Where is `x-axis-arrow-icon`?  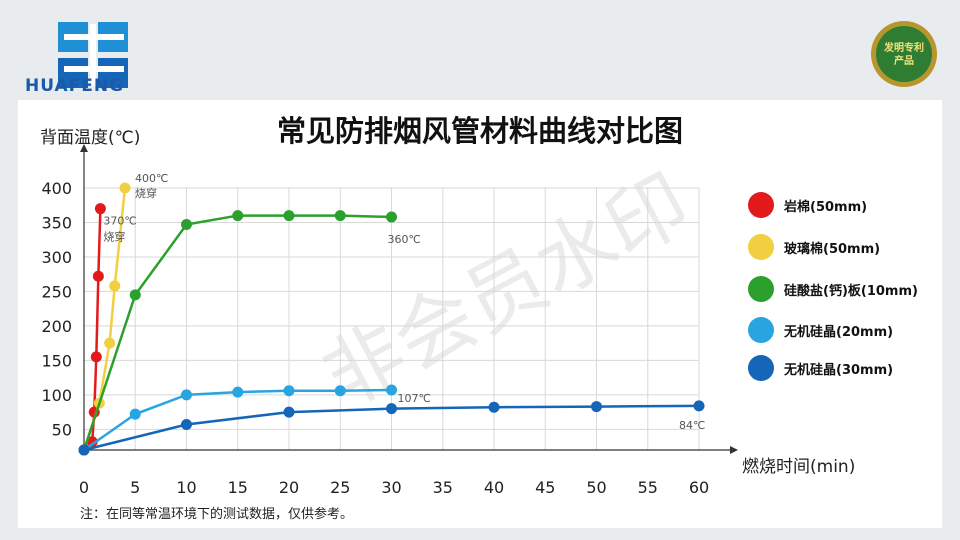
x-axis-arrow-icon is located at coordinates (734, 450).